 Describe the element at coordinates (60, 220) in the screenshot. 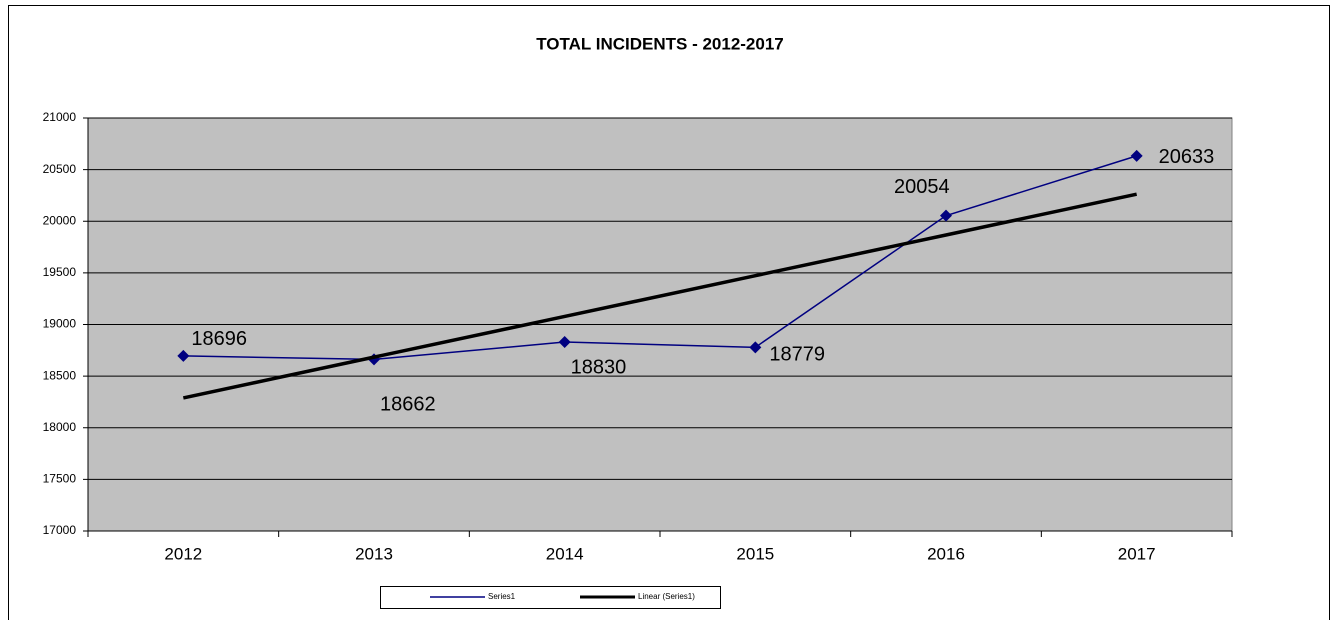

I see `y-tick-label: 20000` at that location.